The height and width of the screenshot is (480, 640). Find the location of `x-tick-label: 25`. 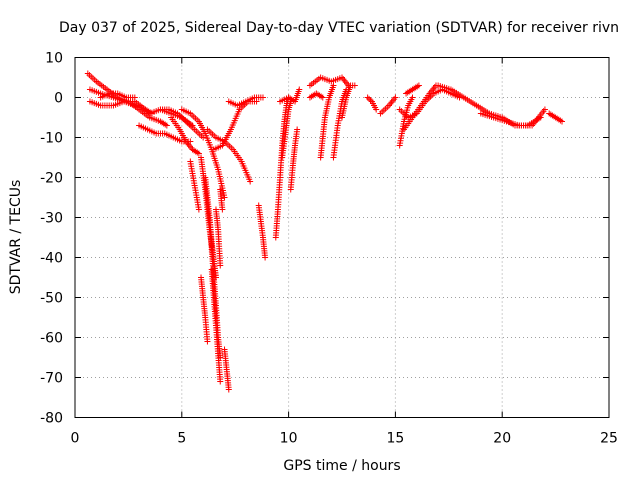

x-tick-label: 25 is located at coordinates (609, 439).